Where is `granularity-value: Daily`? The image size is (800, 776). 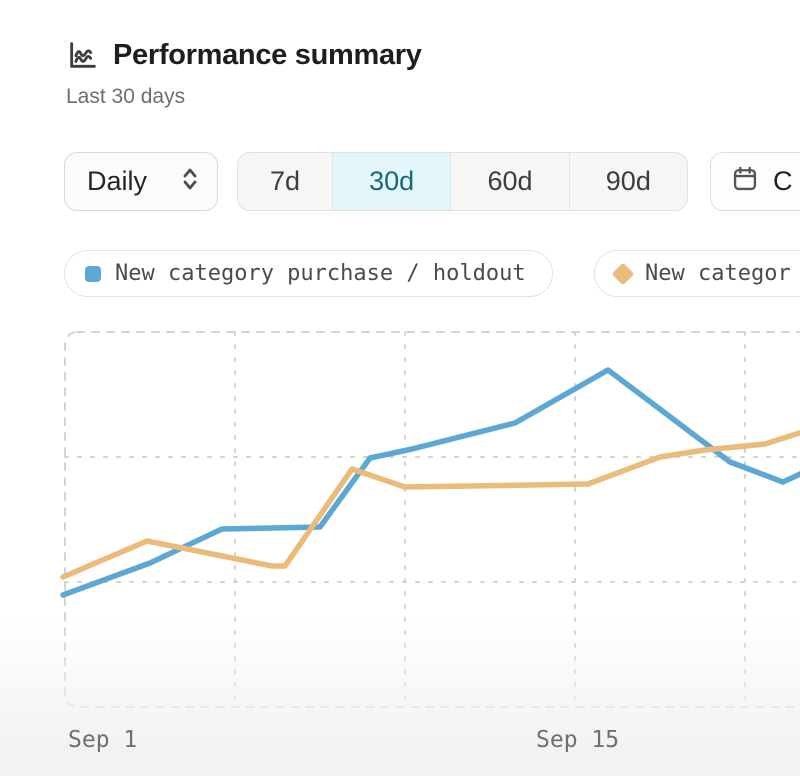
granularity-value: Daily is located at coordinates (117, 181).